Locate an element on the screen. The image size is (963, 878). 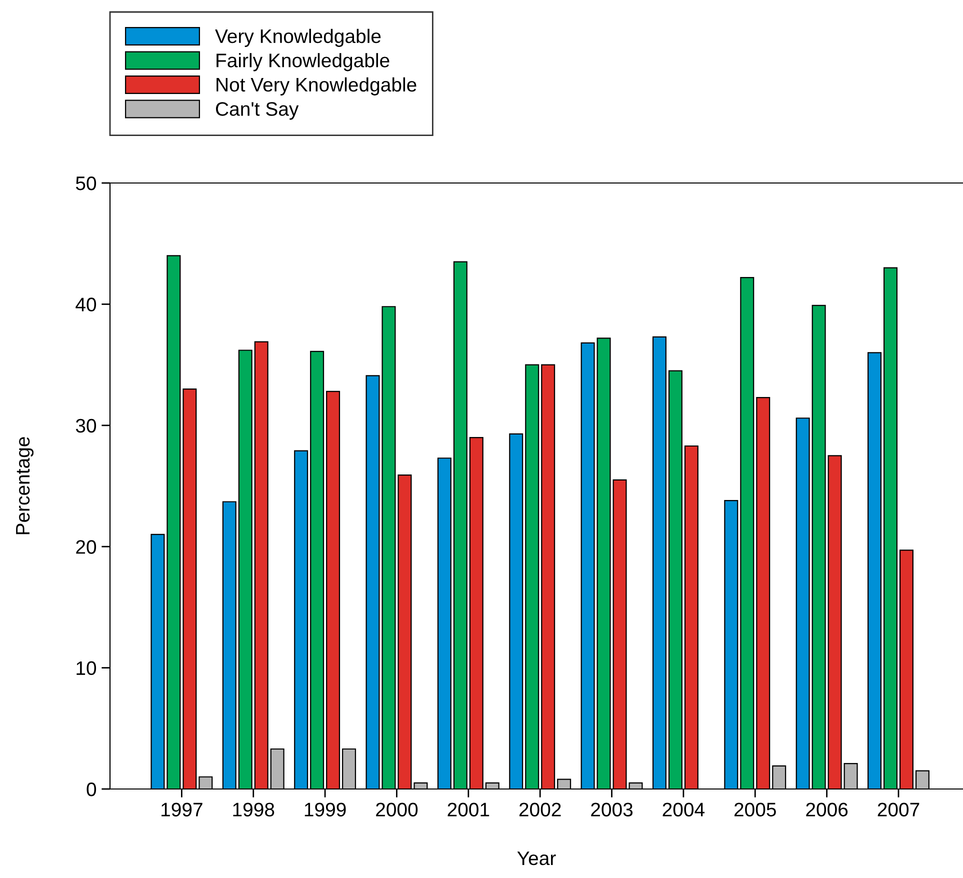
legend-label: Fairly Knowledgable is located at coordinates (303, 62).